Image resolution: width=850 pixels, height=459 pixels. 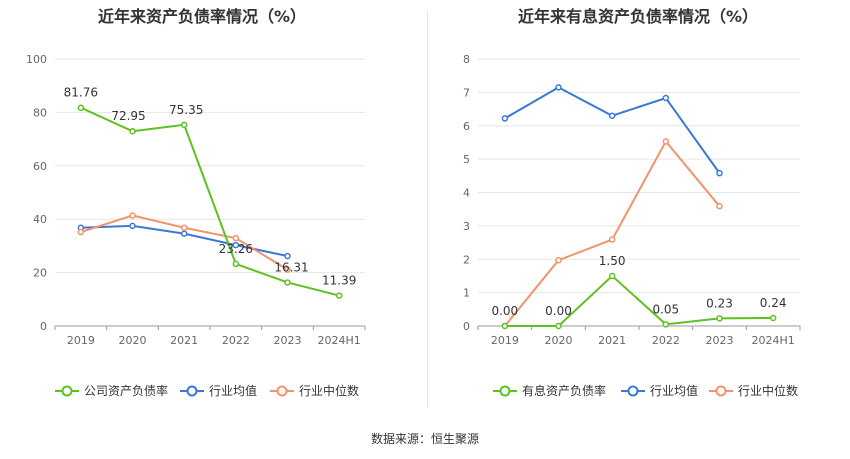 What do you see at coordinates (466, 293) in the screenshot?
I see `y-tick-label: 1` at bounding box center [466, 293].